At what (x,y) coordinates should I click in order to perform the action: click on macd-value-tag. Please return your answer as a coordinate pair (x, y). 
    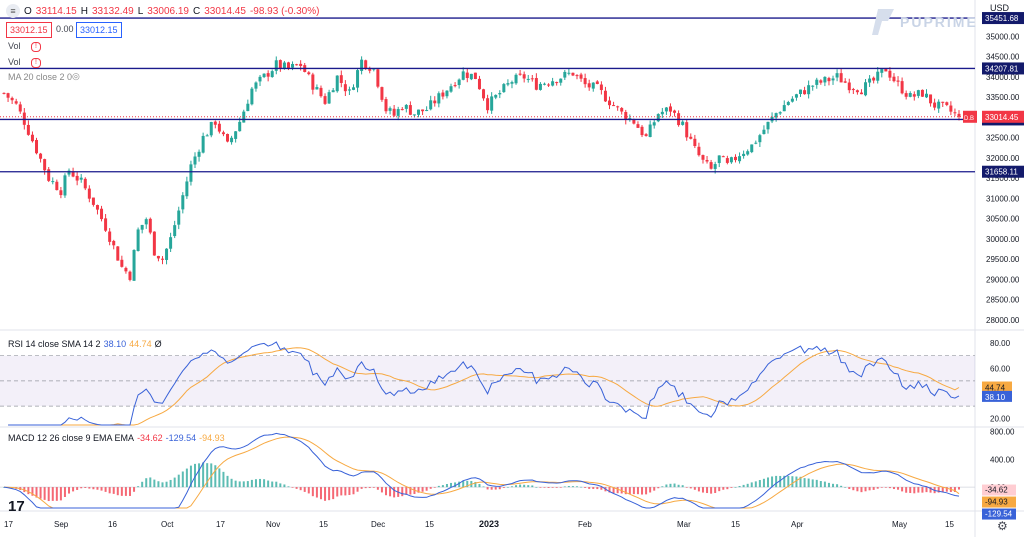
    Looking at the image, I should click on (999, 514).